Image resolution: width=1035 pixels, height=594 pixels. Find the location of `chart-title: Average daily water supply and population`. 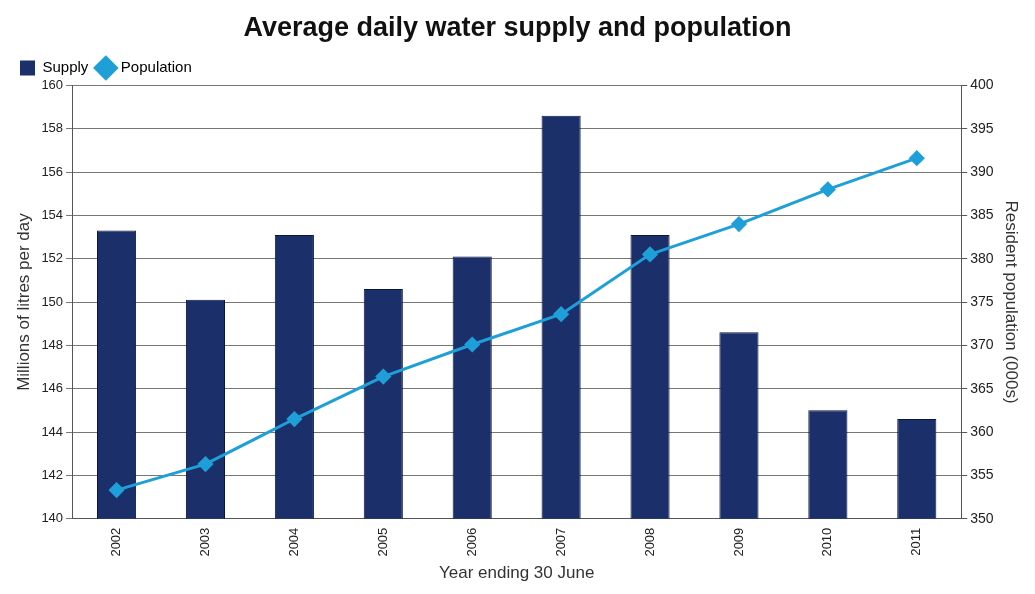

chart-title: Average daily water supply and population is located at coordinates (517, 26).